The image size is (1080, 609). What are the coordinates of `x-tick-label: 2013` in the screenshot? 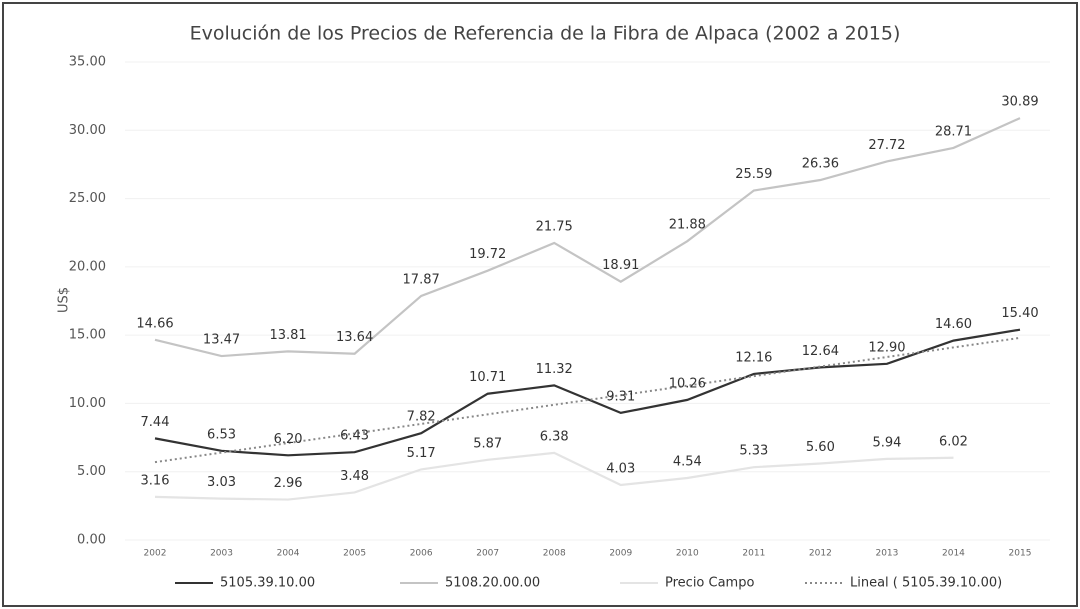 It's located at (886, 554).